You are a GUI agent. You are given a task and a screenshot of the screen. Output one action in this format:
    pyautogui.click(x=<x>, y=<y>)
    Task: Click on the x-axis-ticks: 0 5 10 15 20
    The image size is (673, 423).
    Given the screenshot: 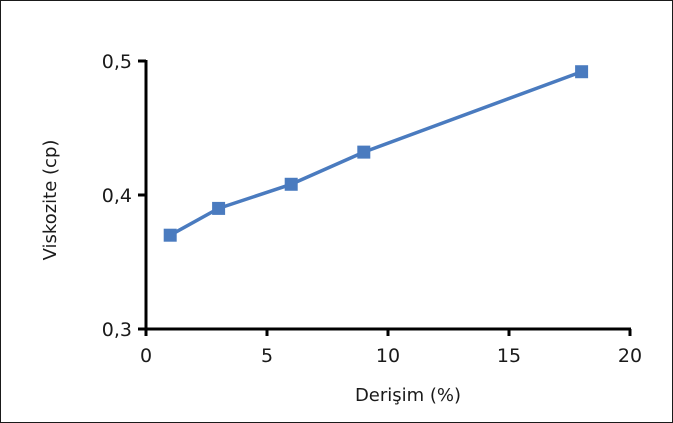 What is the action you would take?
    pyautogui.click(x=391, y=348)
    